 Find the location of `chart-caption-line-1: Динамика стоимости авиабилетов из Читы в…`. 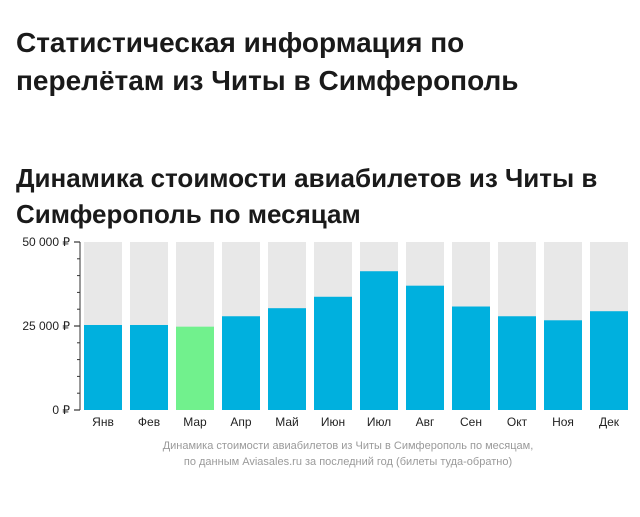

chart-caption-line-1: Динамика стоимости авиабилетов из Читы в… is located at coordinates (348, 446).